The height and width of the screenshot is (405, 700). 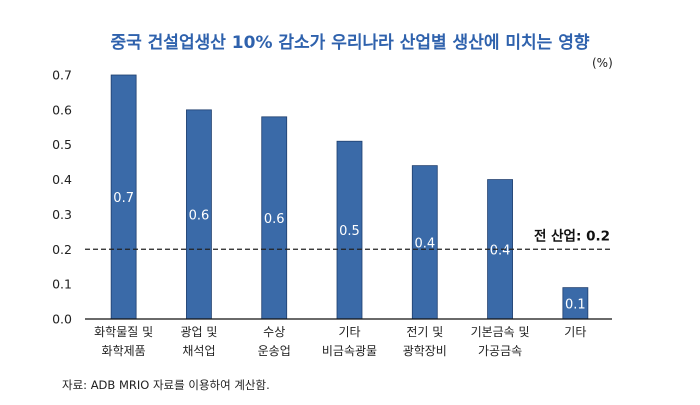 I want to click on y-tick-label: 0.4, so click(x=62, y=179).